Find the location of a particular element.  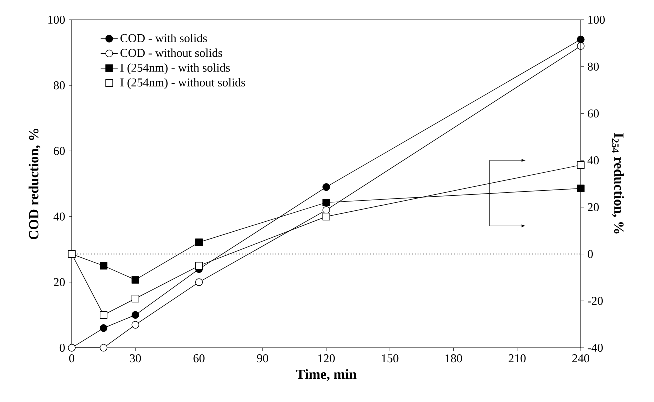

y-tick-label: 20 is located at coordinates (60, 282).